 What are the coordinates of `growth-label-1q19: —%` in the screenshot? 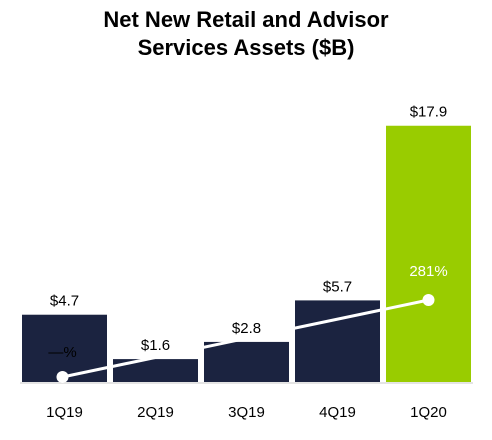 It's located at (62, 352).